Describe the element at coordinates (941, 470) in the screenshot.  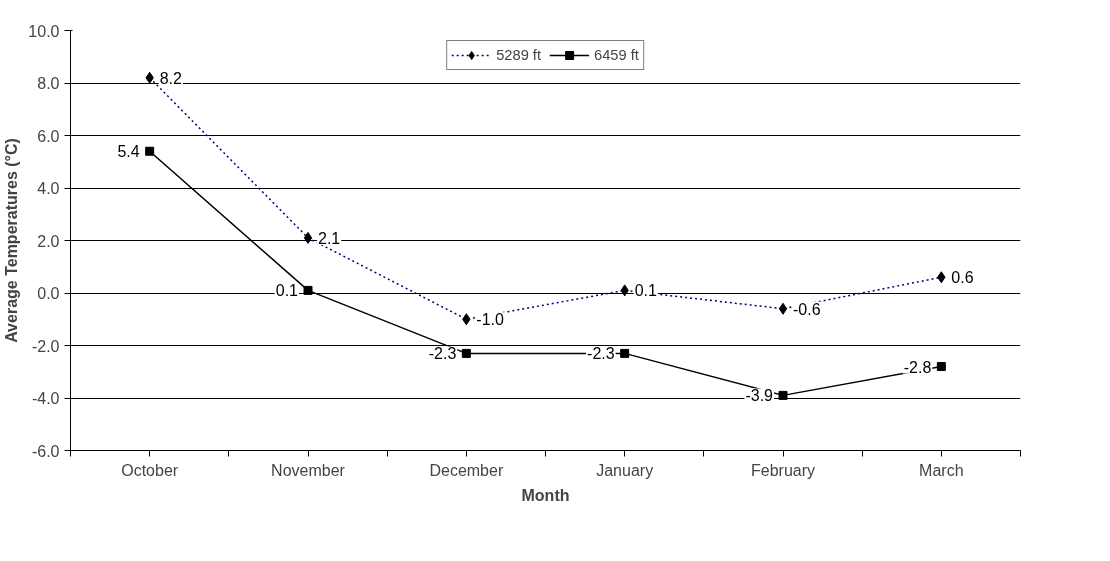
I see `x-tick-label: March` at that location.